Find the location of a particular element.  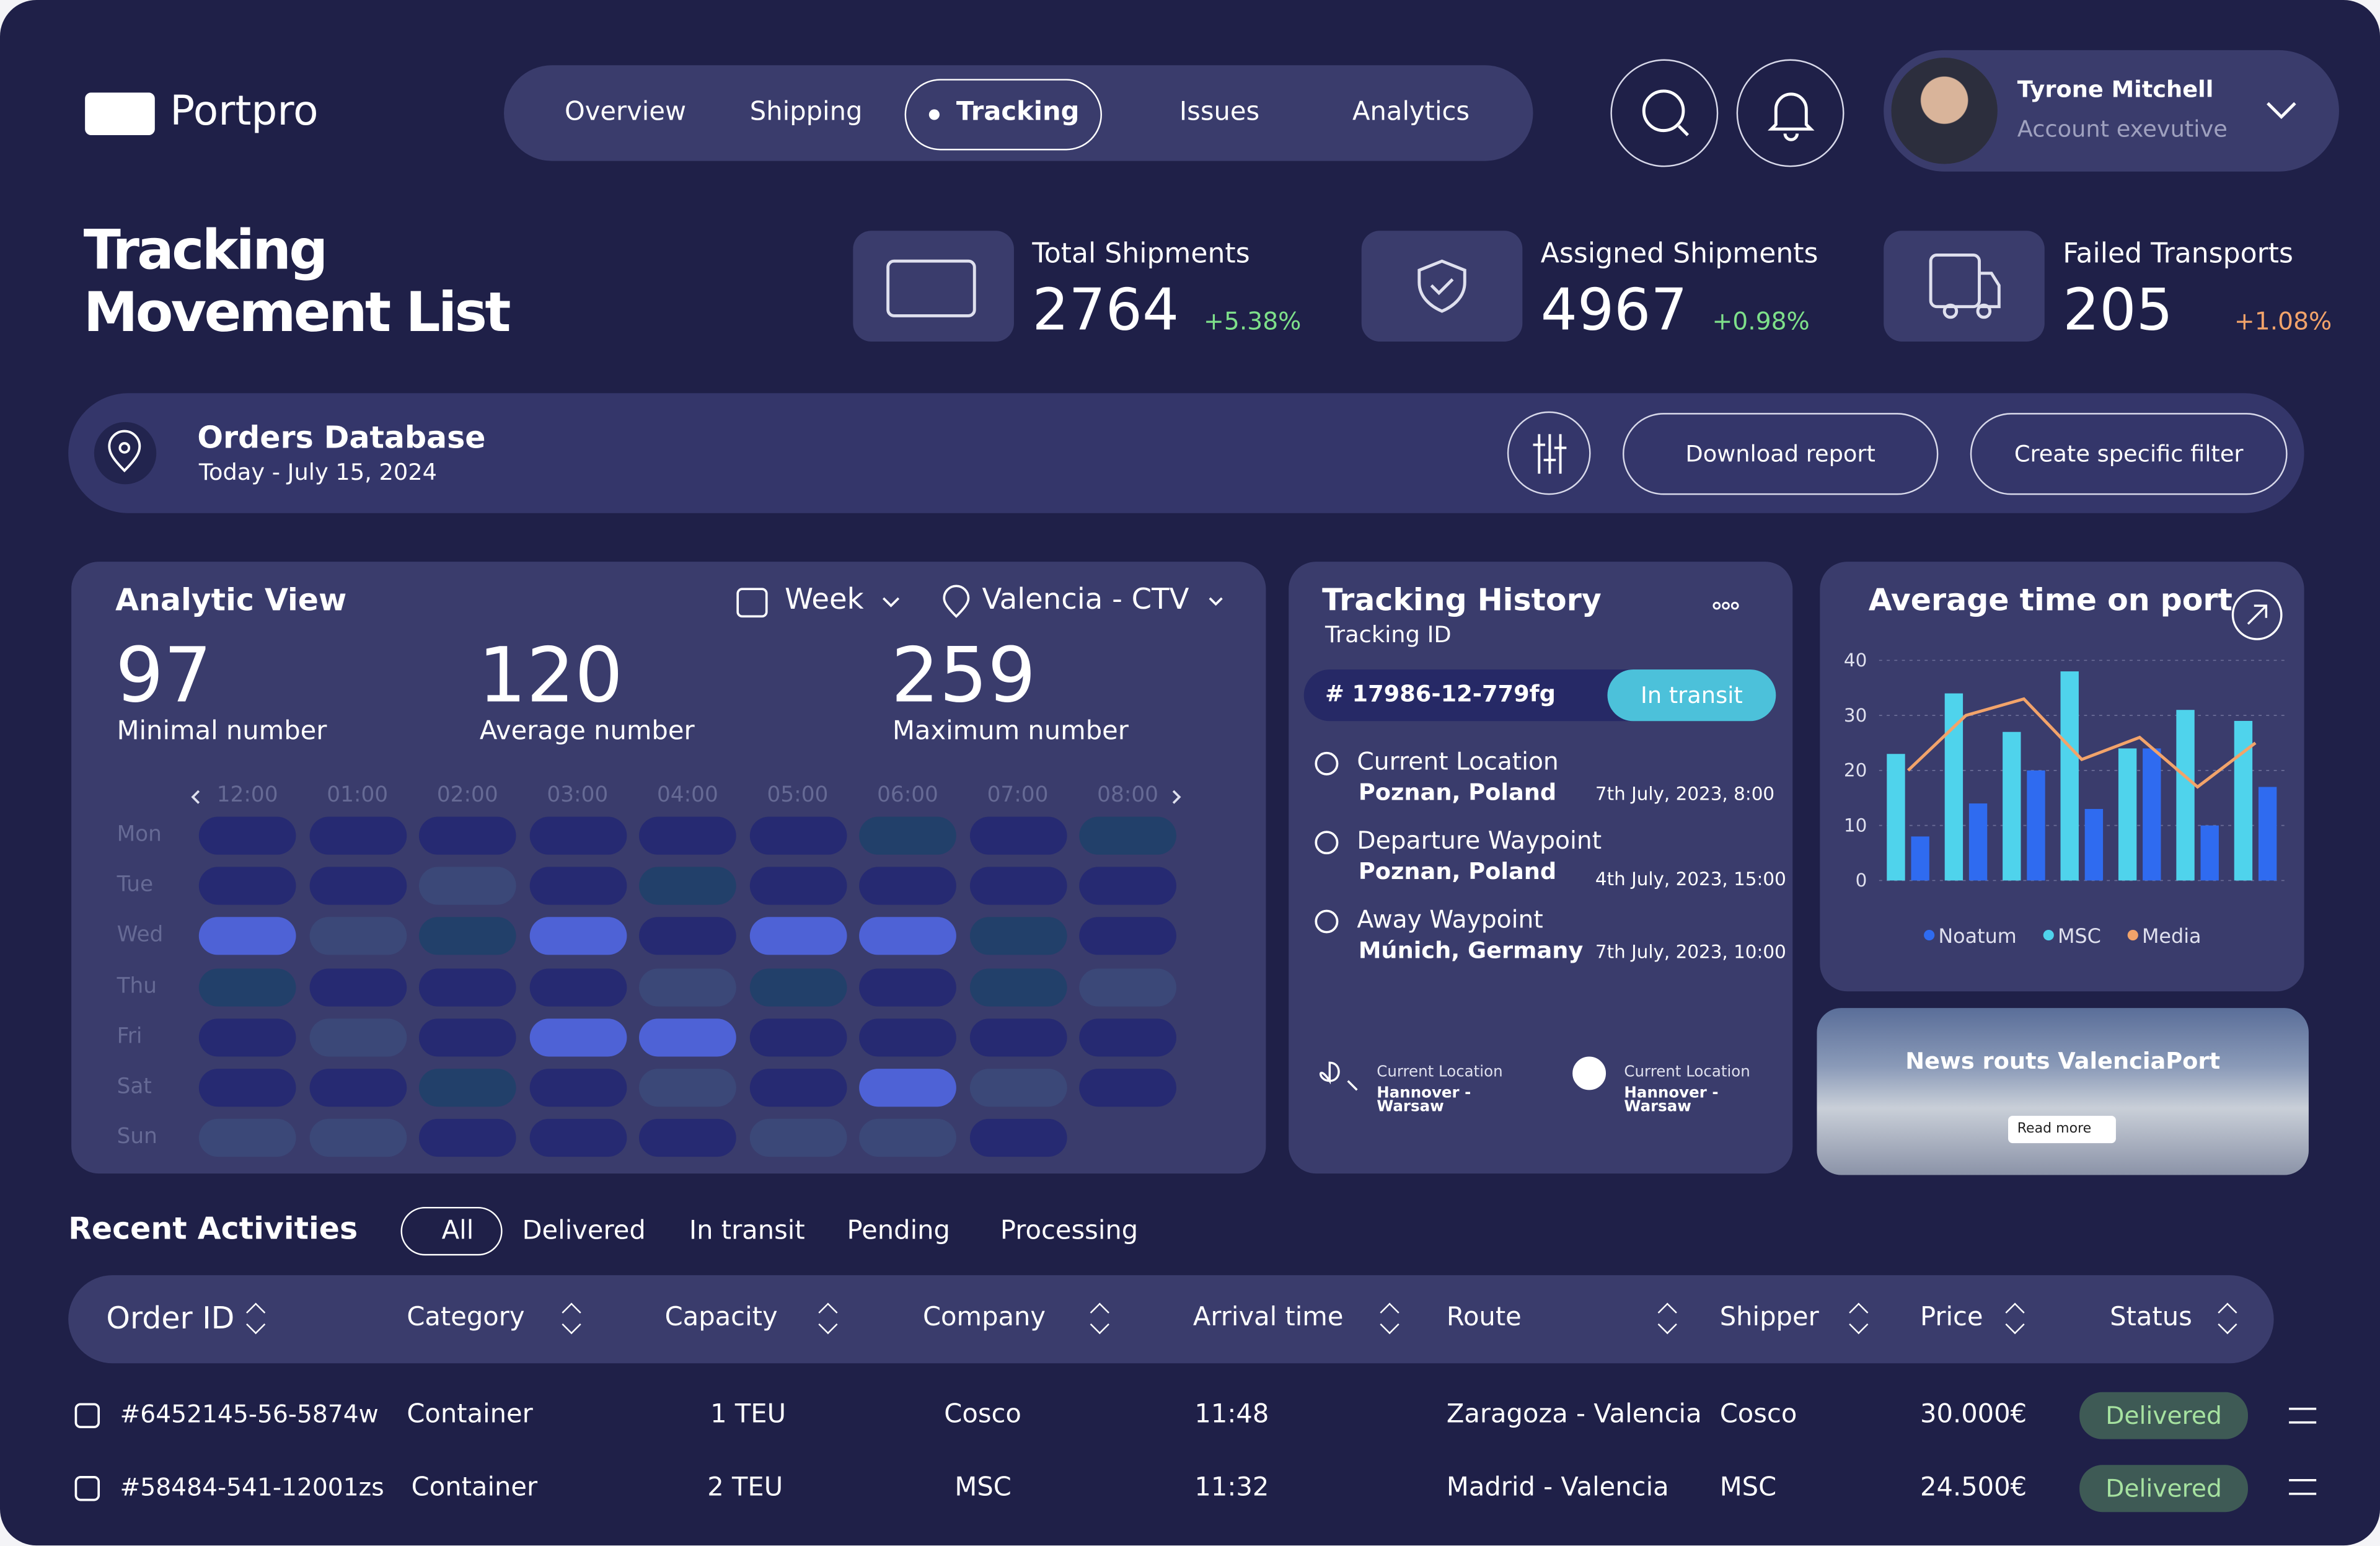

filter-tab: Pending is located at coordinates (898, 1231).